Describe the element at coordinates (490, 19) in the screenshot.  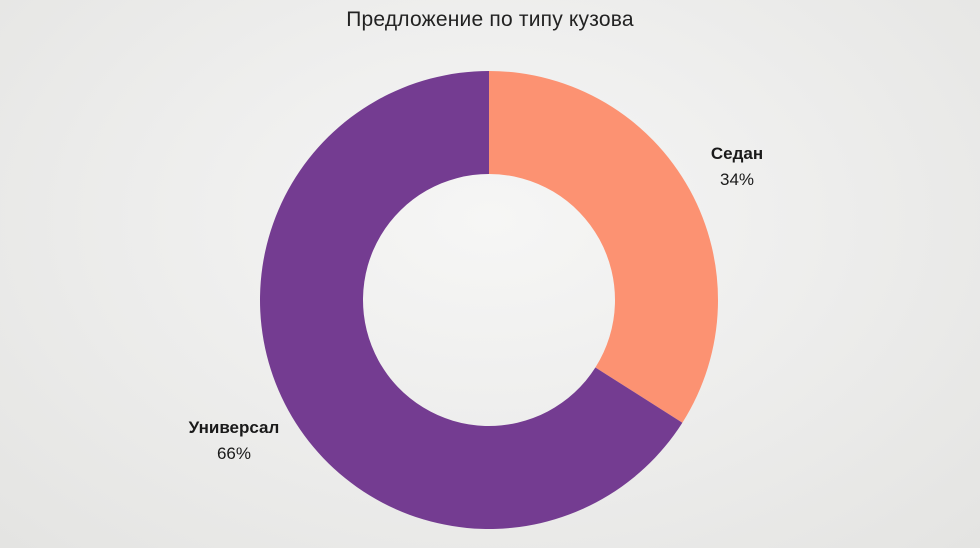
I see `chart-title: Предложение по типу кузова` at that location.